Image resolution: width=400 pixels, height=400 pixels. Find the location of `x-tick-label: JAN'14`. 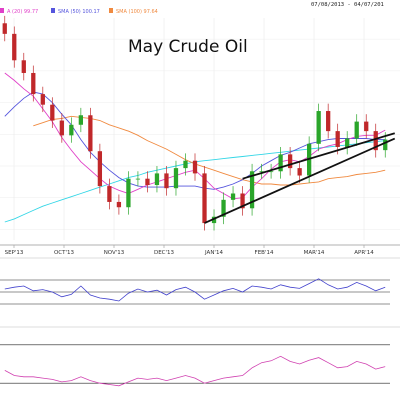

x-tick-label: JAN'14 is located at coordinates (213, 253).